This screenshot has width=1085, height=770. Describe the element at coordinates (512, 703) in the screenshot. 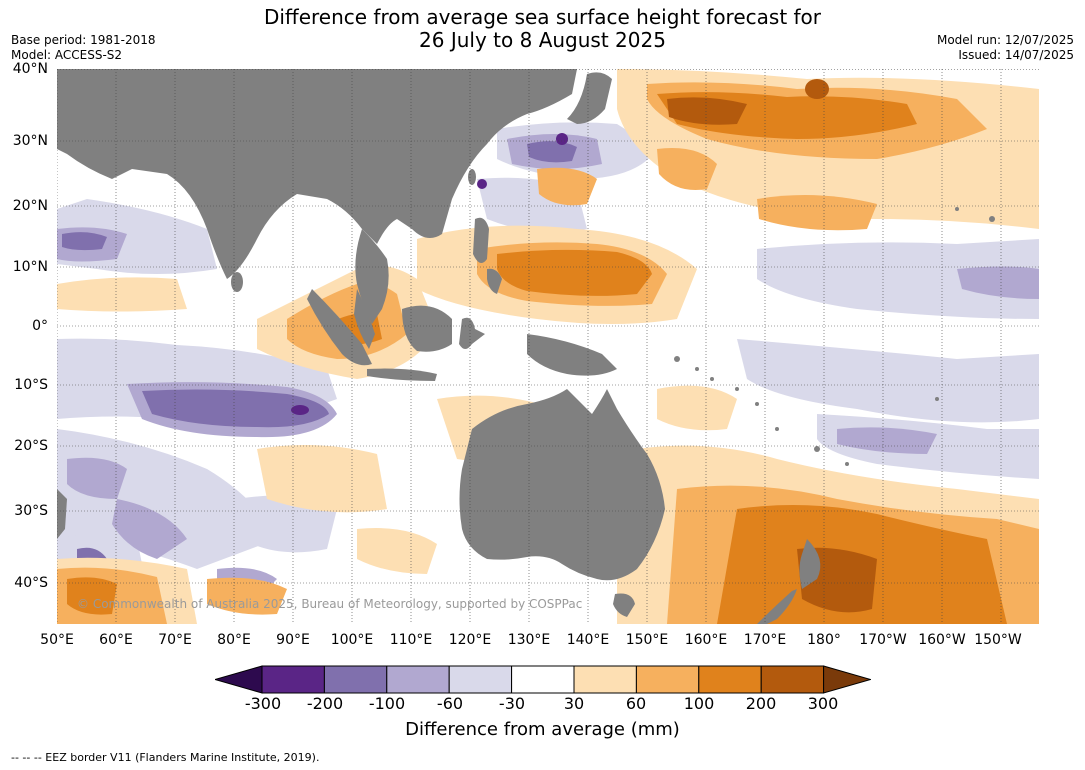

I see `colorbar-tick--30: -30` at that location.